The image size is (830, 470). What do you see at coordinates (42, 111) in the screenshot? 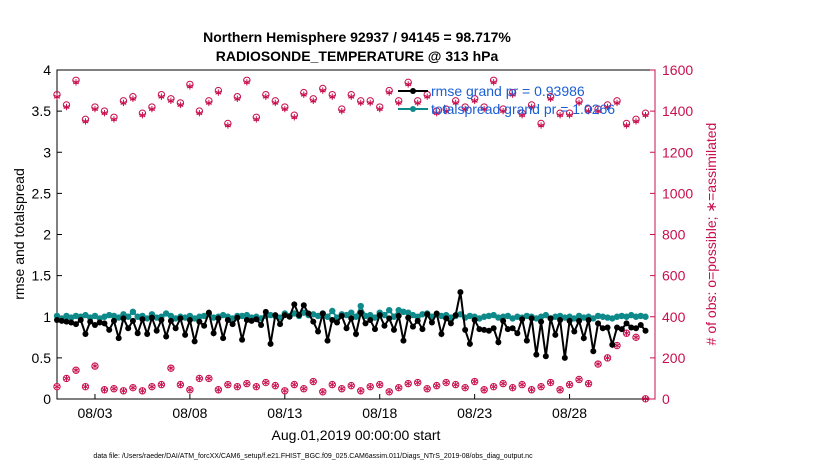
I see `left-tick-label: 3.5` at bounding box center [42, 111].